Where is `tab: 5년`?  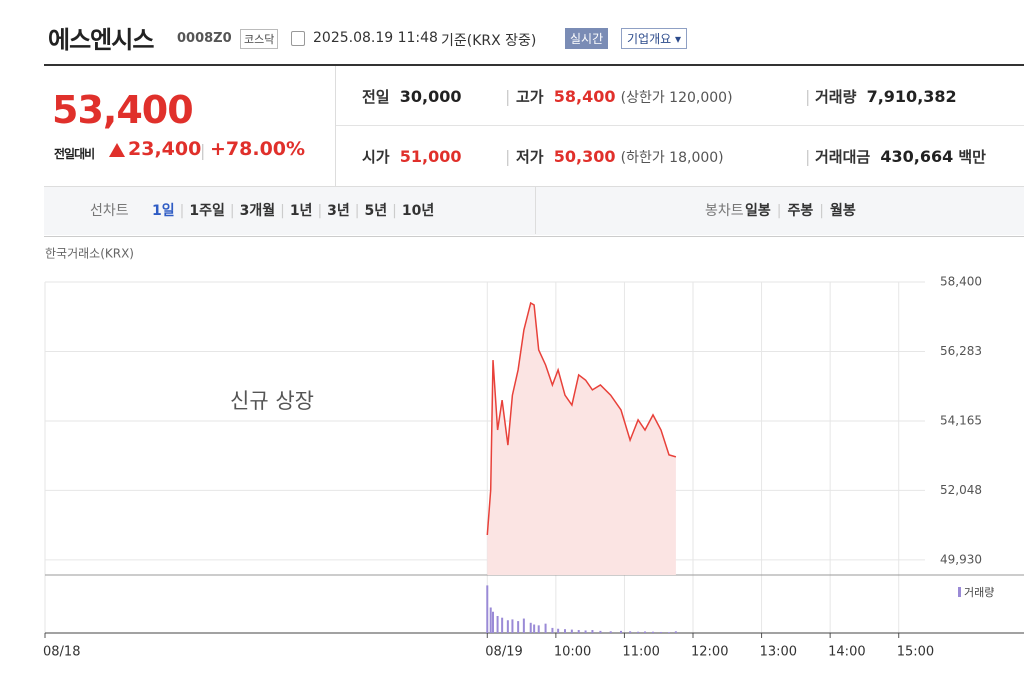 tab: 5년 is located at coordinates (376, 211).